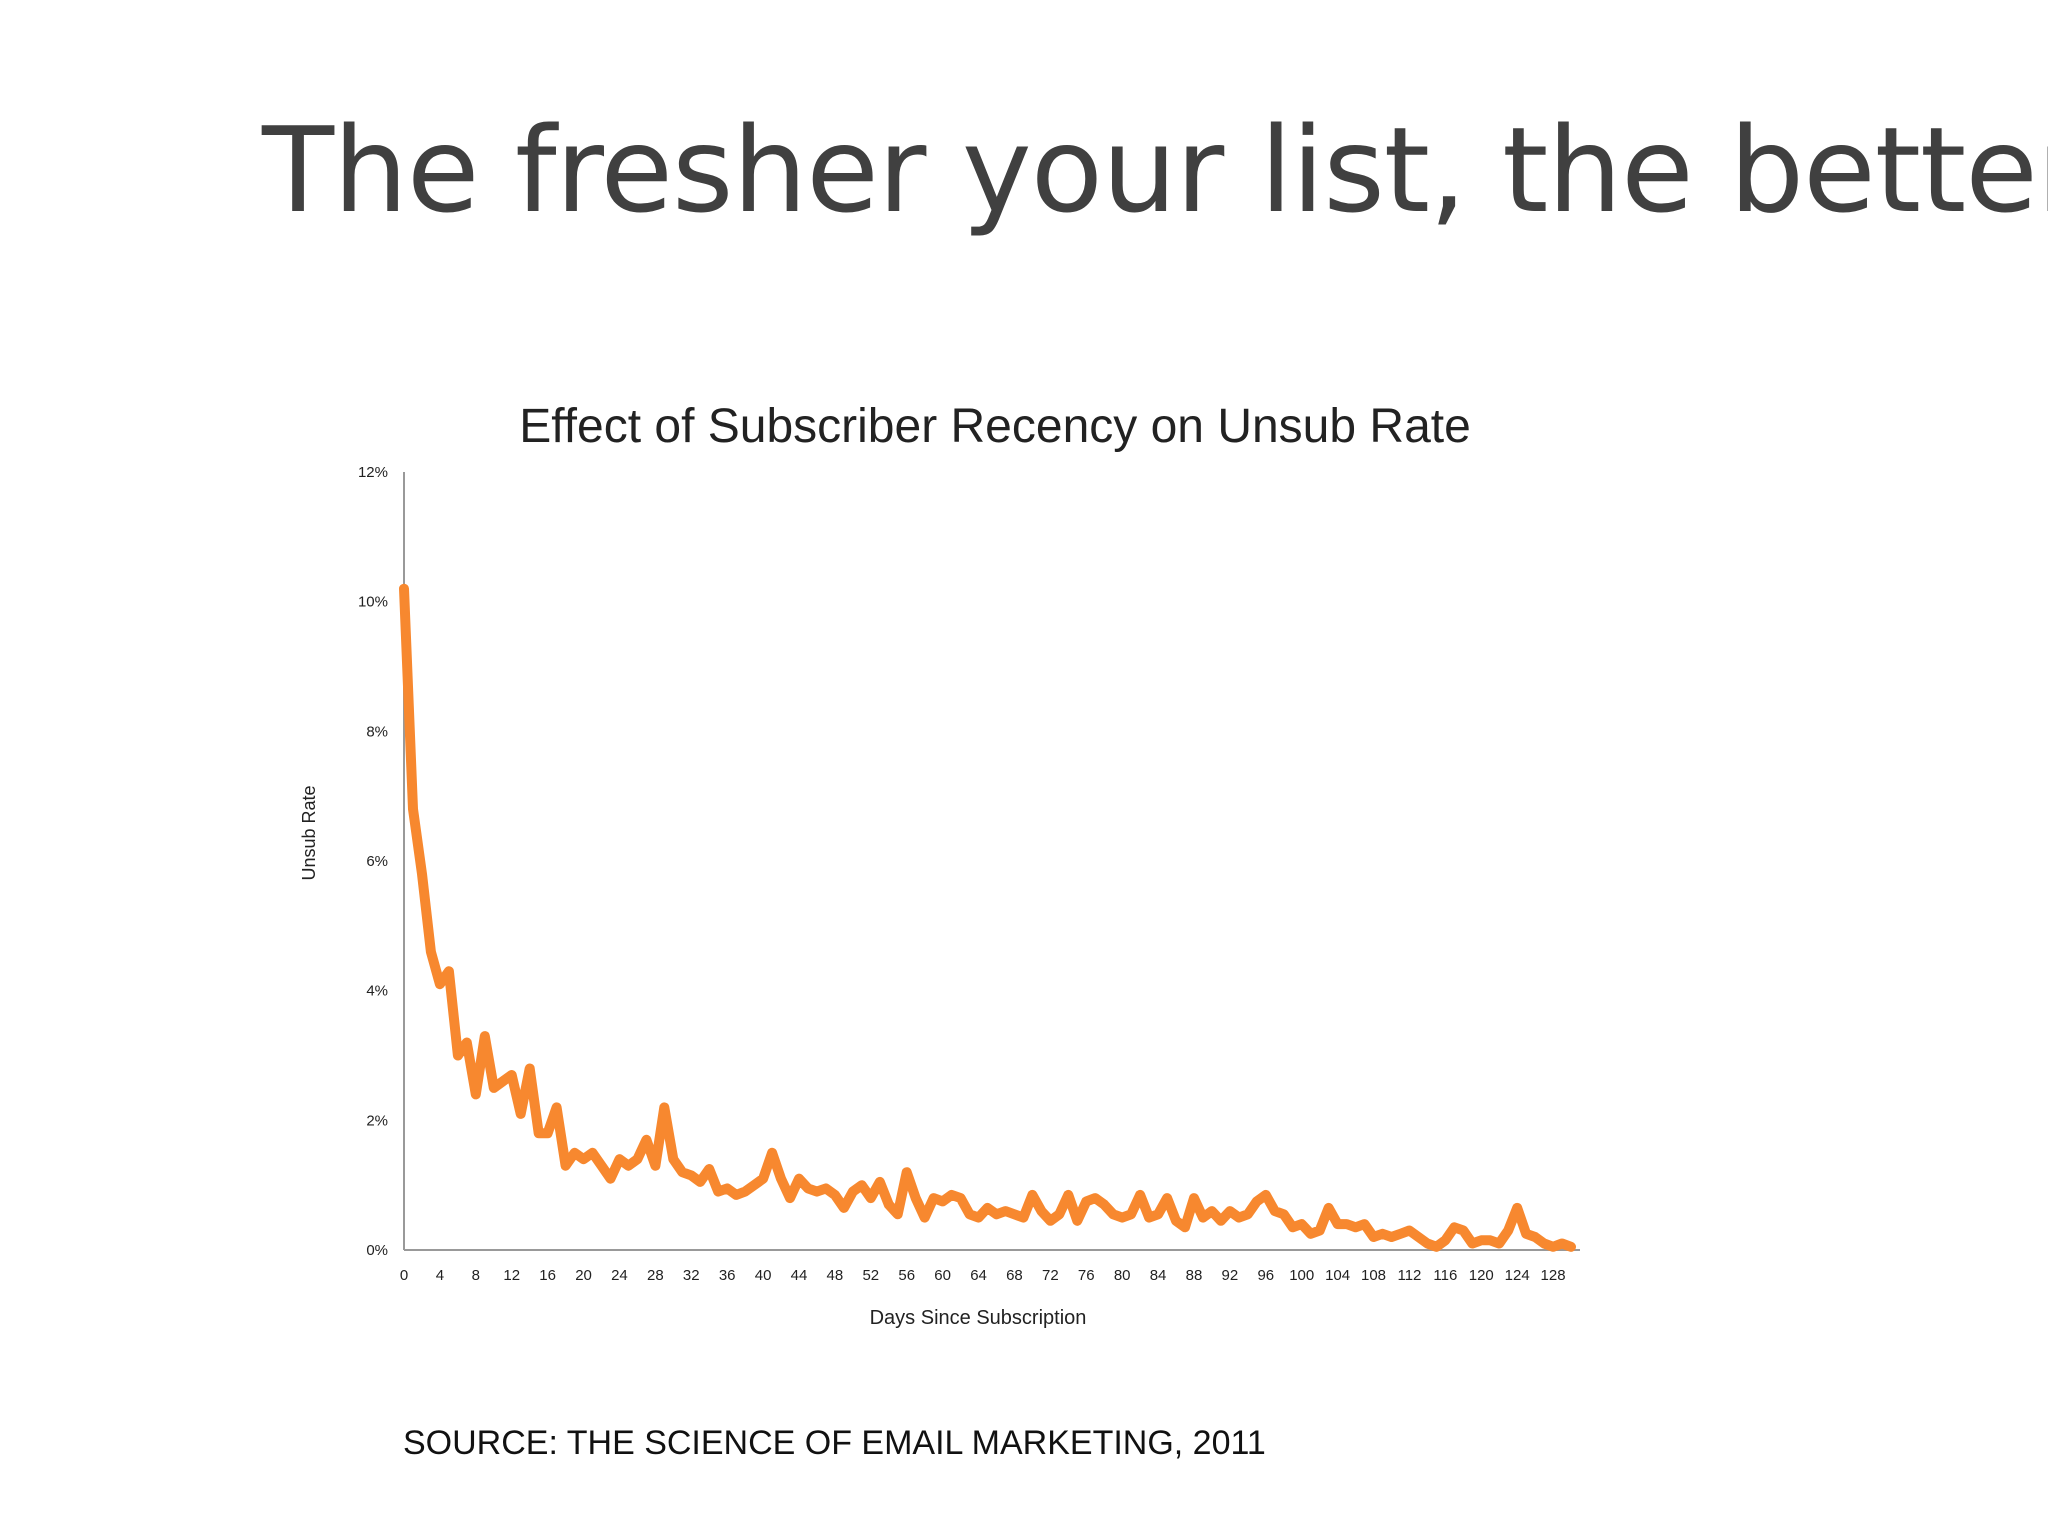 The image size is (2048, 1536). What do you see at coordinates (619, 1275) in the screenshot?
I see `x-tick-label: 24` at bounding box center [619, 1275].